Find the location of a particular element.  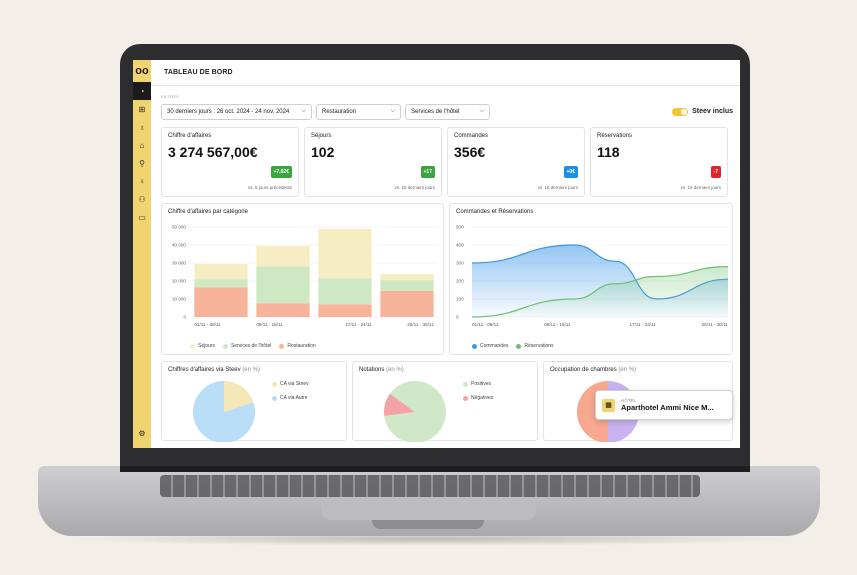

ratings-panel: Notations (en %) Positives Négatives is located at coordinates (445, 402).